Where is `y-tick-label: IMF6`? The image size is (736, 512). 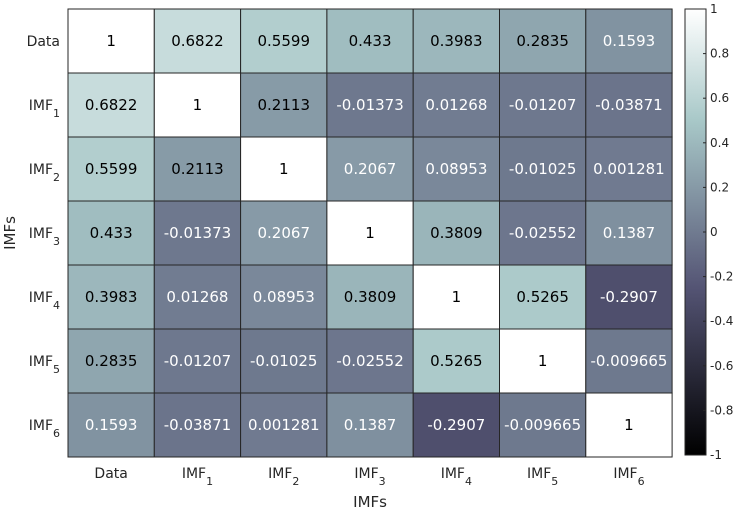
y-tick-label: IMF6 is located at coordinates (44, 429).